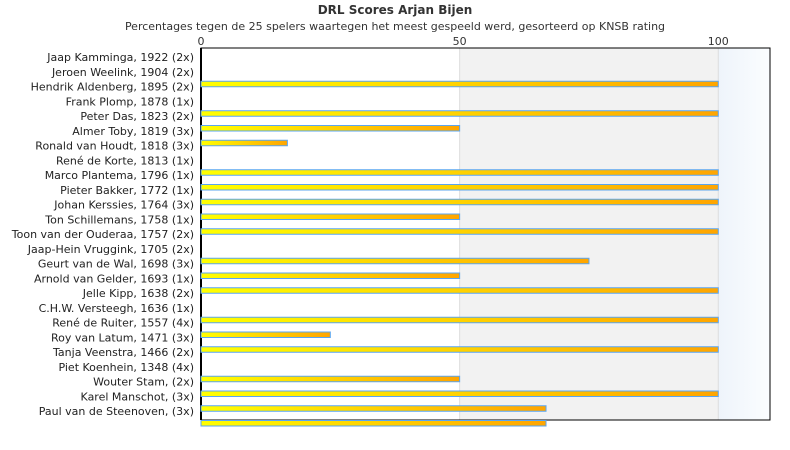 This screenshot has height=450, width=790. Describe the element at coordinates (125, 160) in the screenshot. I see `category-label: René de Korte, 1813 (1x)` at that location.